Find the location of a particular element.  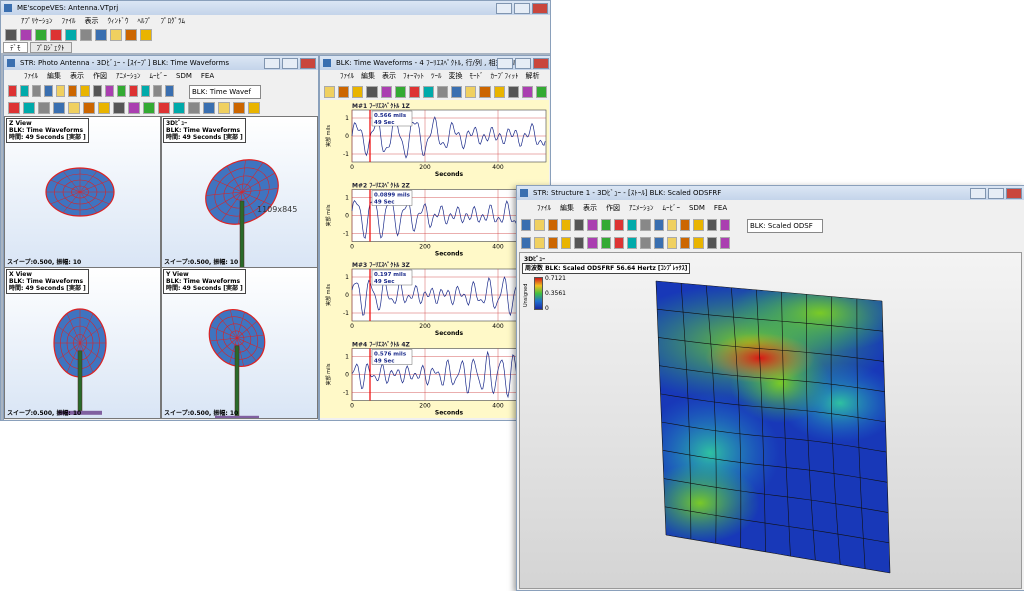

menu-item: ﾌｫｰﾏｯﾄ is located at coordinates (413, 76).